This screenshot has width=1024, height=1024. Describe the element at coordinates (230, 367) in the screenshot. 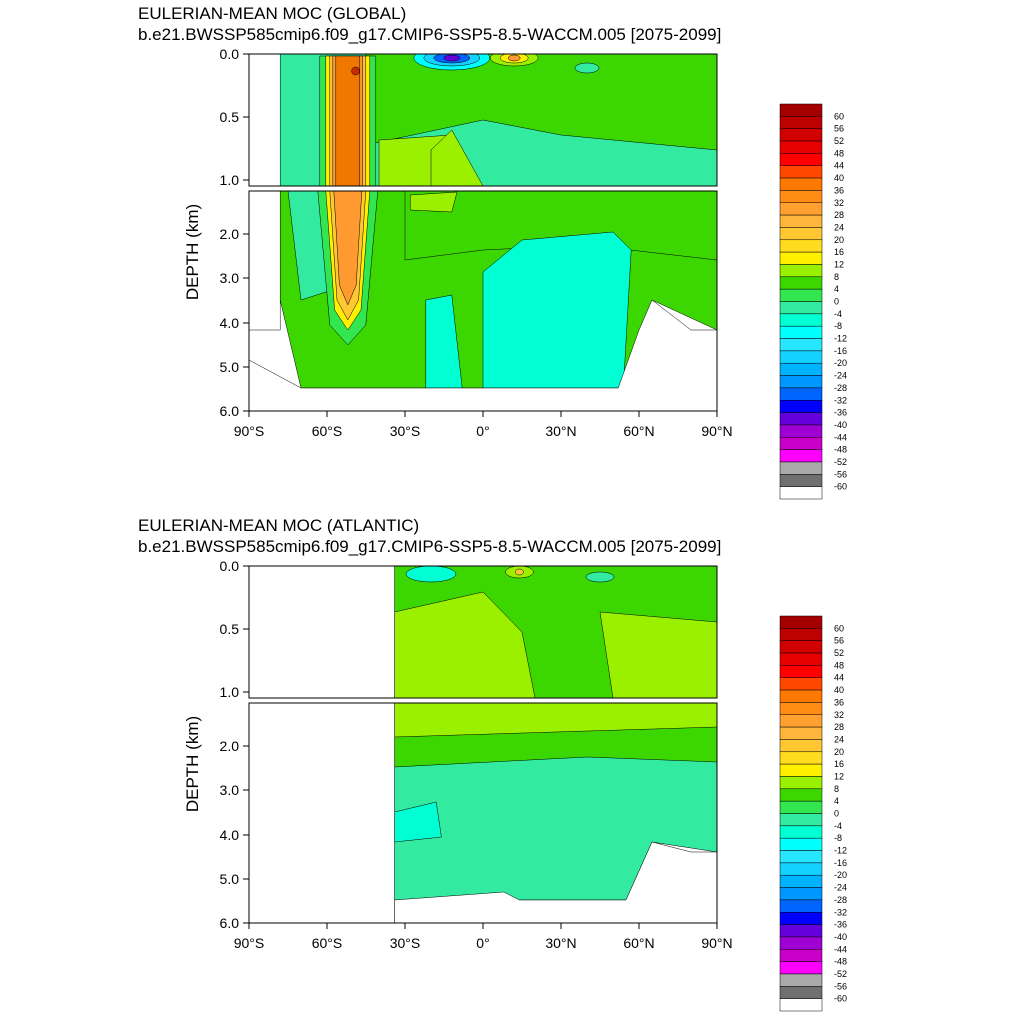

I see `y-tick-label: 5.0` at that location.